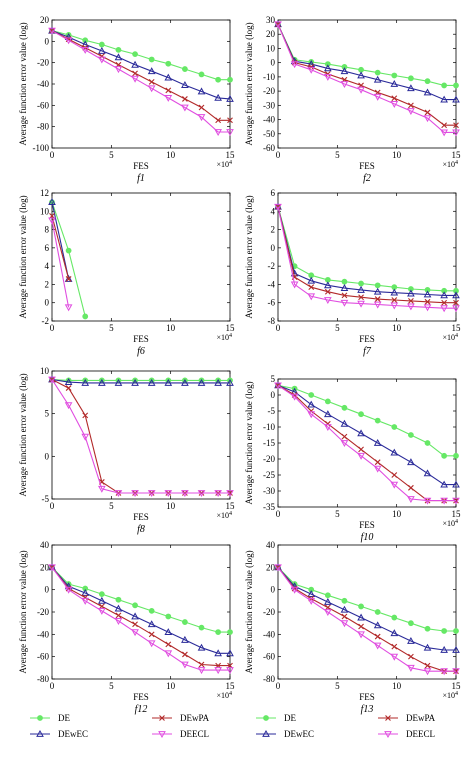 This screenshot has height=758, width=474. I want to click on x-axis-label: FES, so click(141, 166).